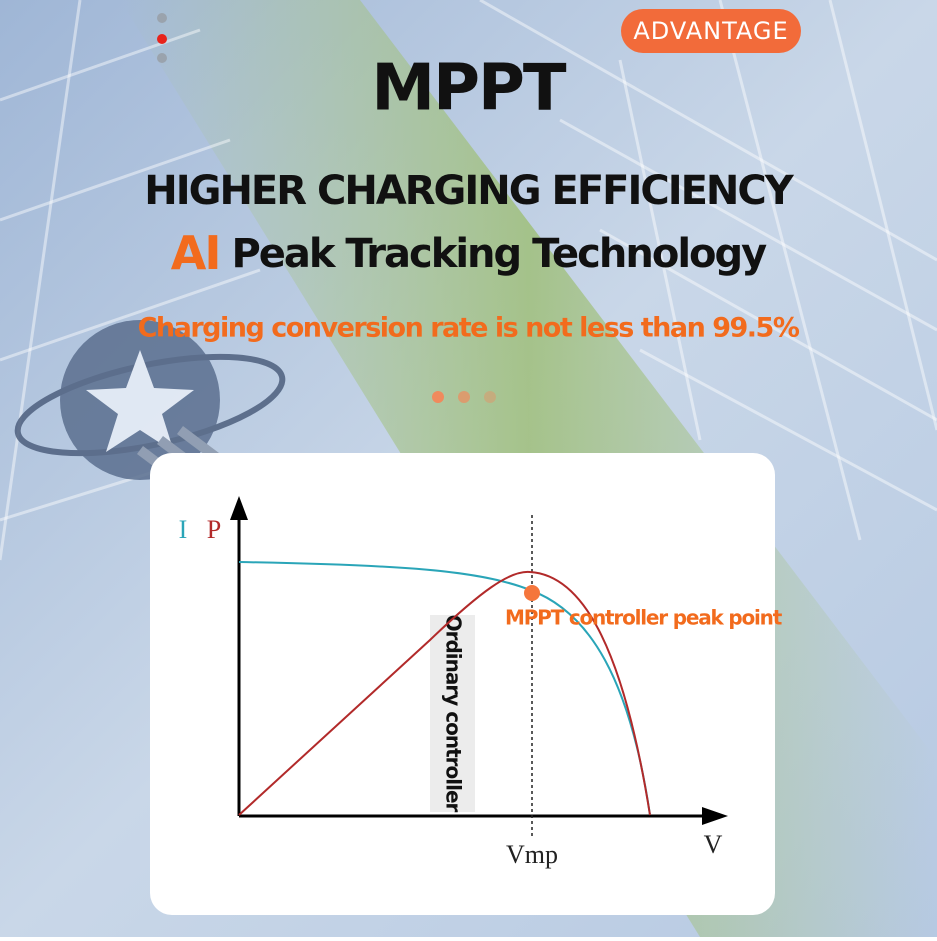 The image size is (937, 941). What do you see at coordinates (532, 854) in the screenshot?
I see `vmp-label: Vmp` at bounding box center [532, 854].